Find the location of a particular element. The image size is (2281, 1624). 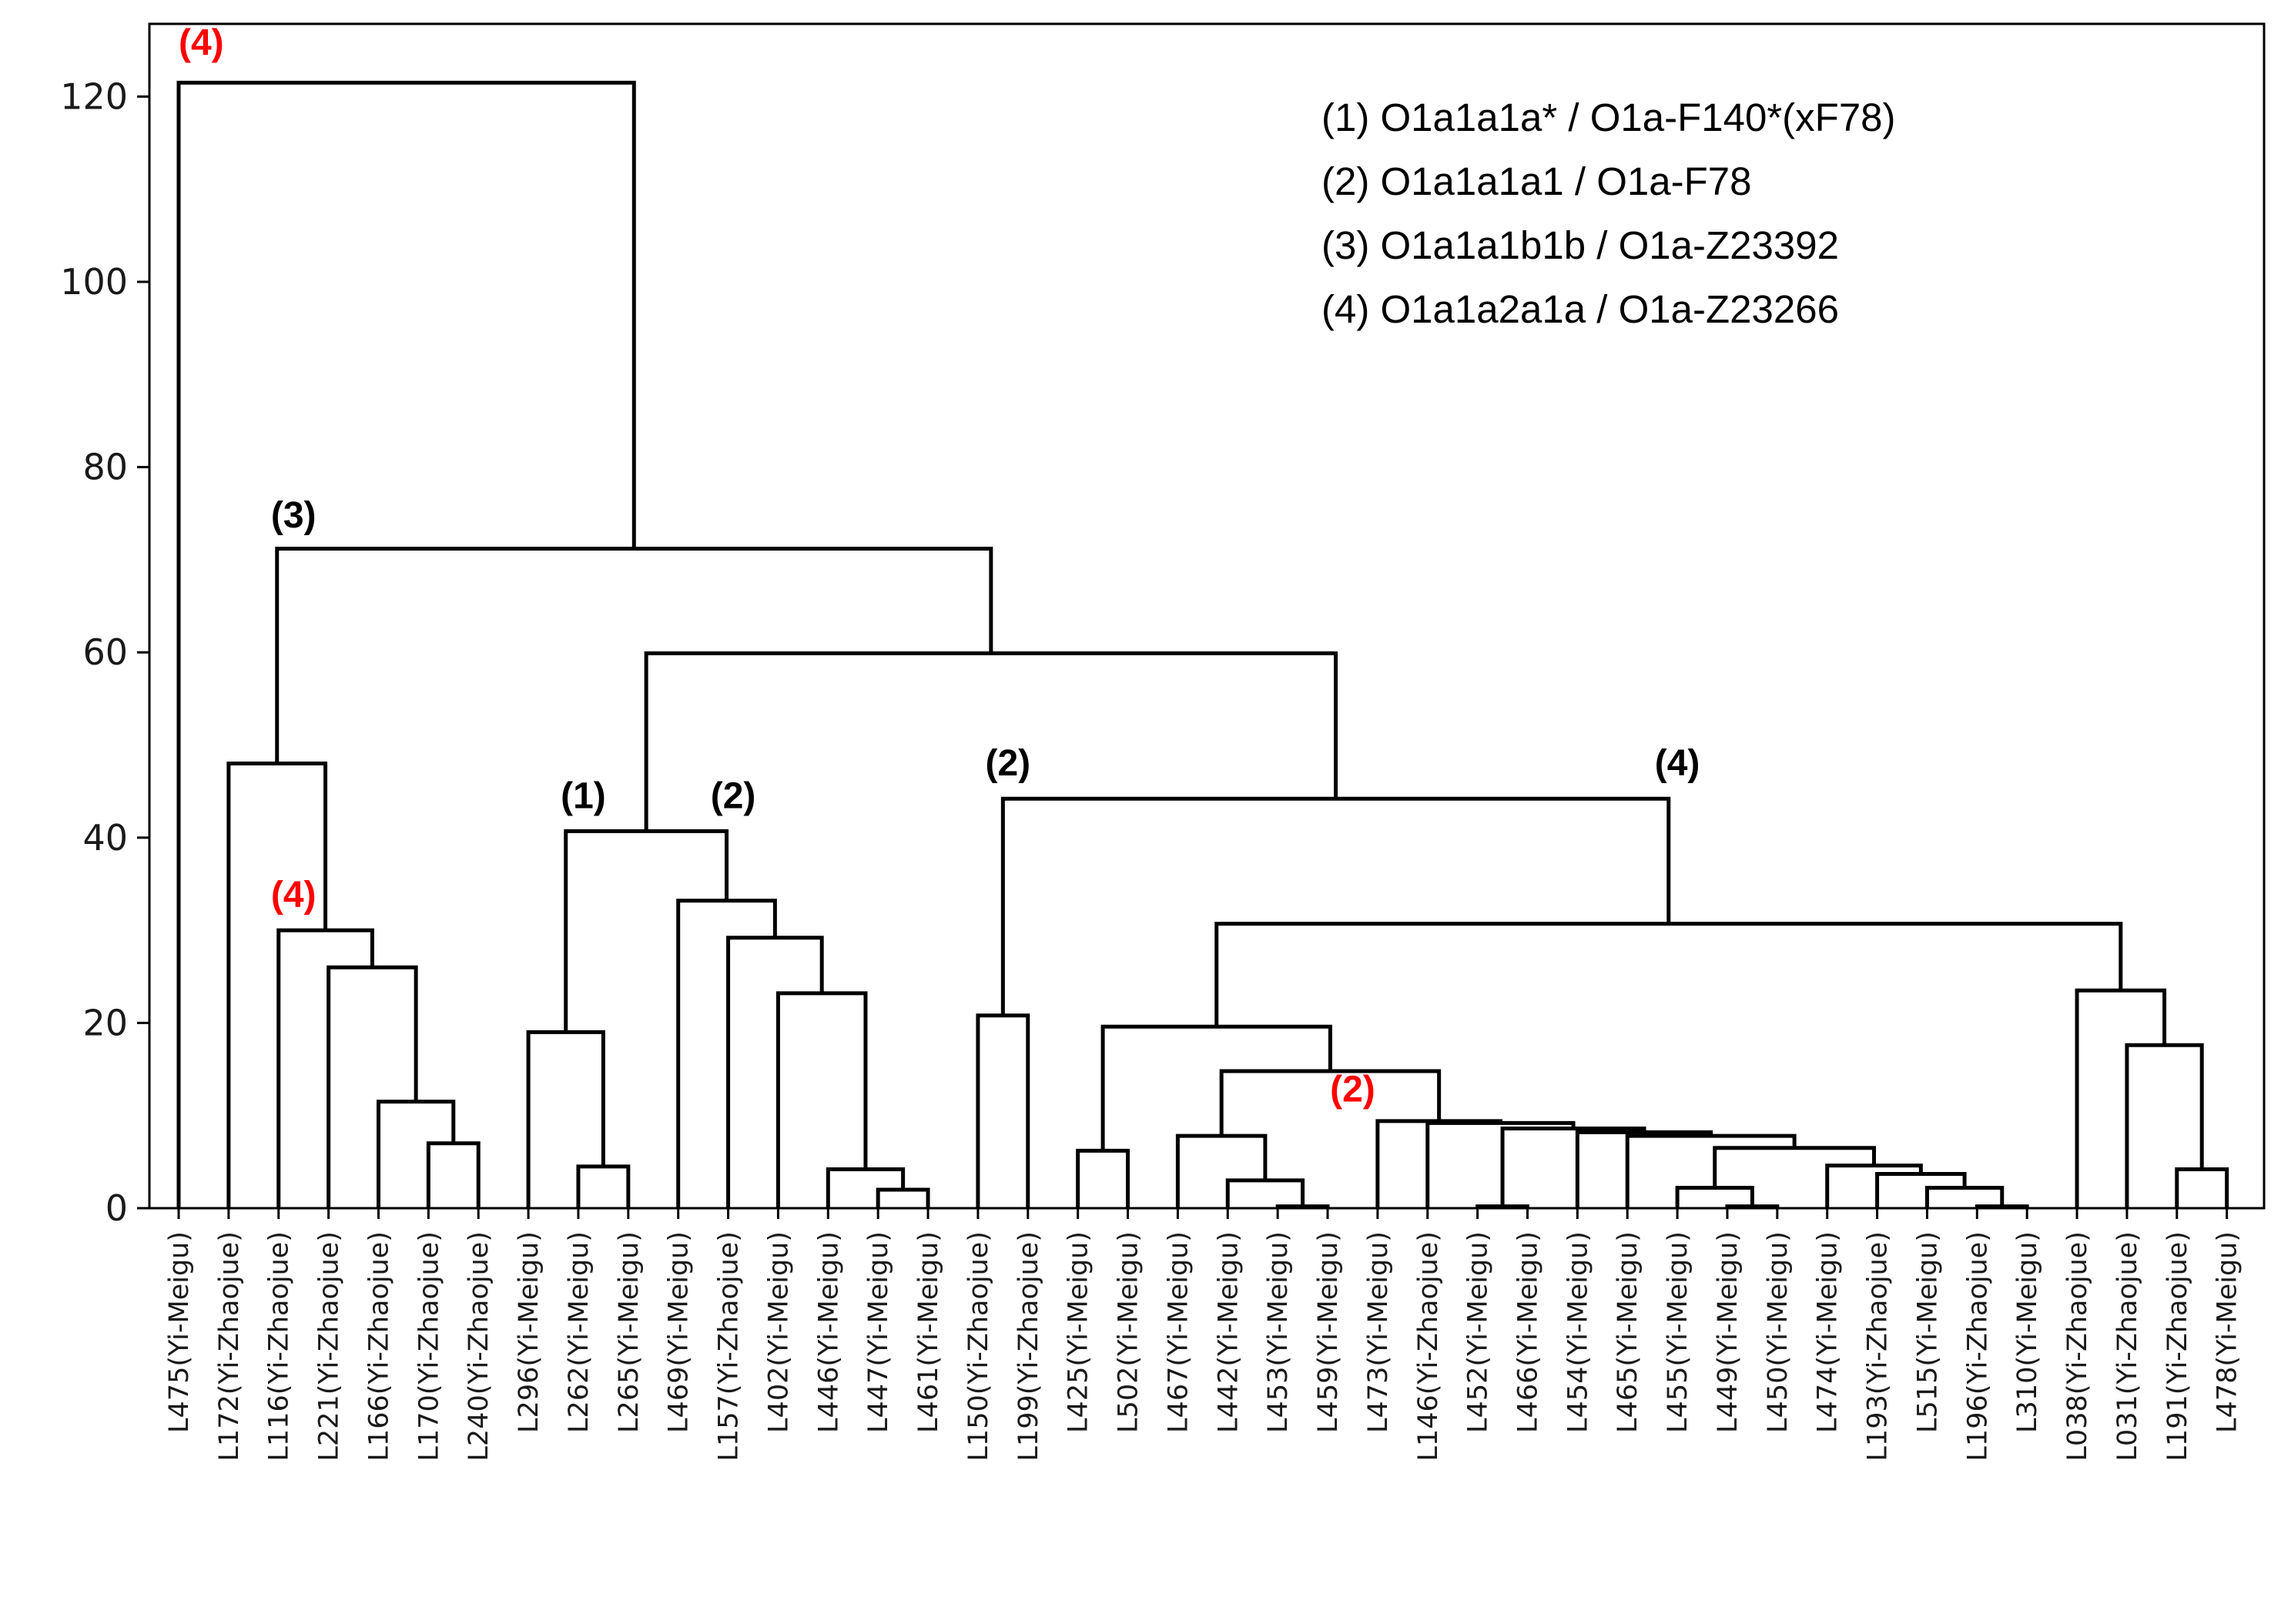

y-axis: 0 20 40 60 80 100 120 is located at coordinates (104, 652).